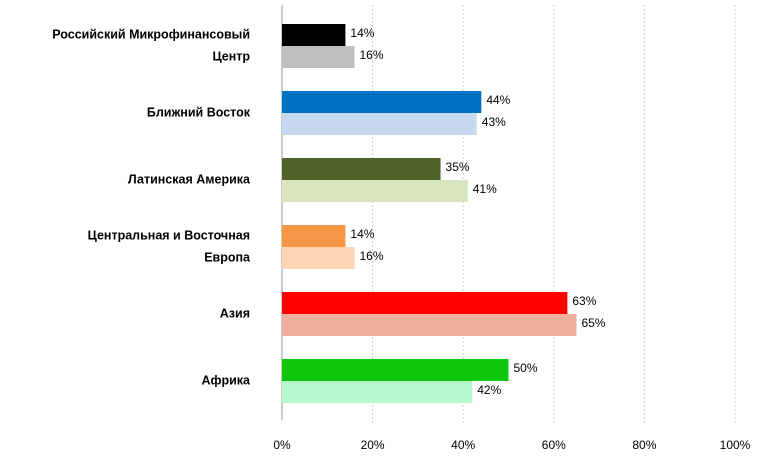  What do you see at coordinates (498, 100) in the screenshot?
I see `value-label: 44%` at bounding box center [498, 100].